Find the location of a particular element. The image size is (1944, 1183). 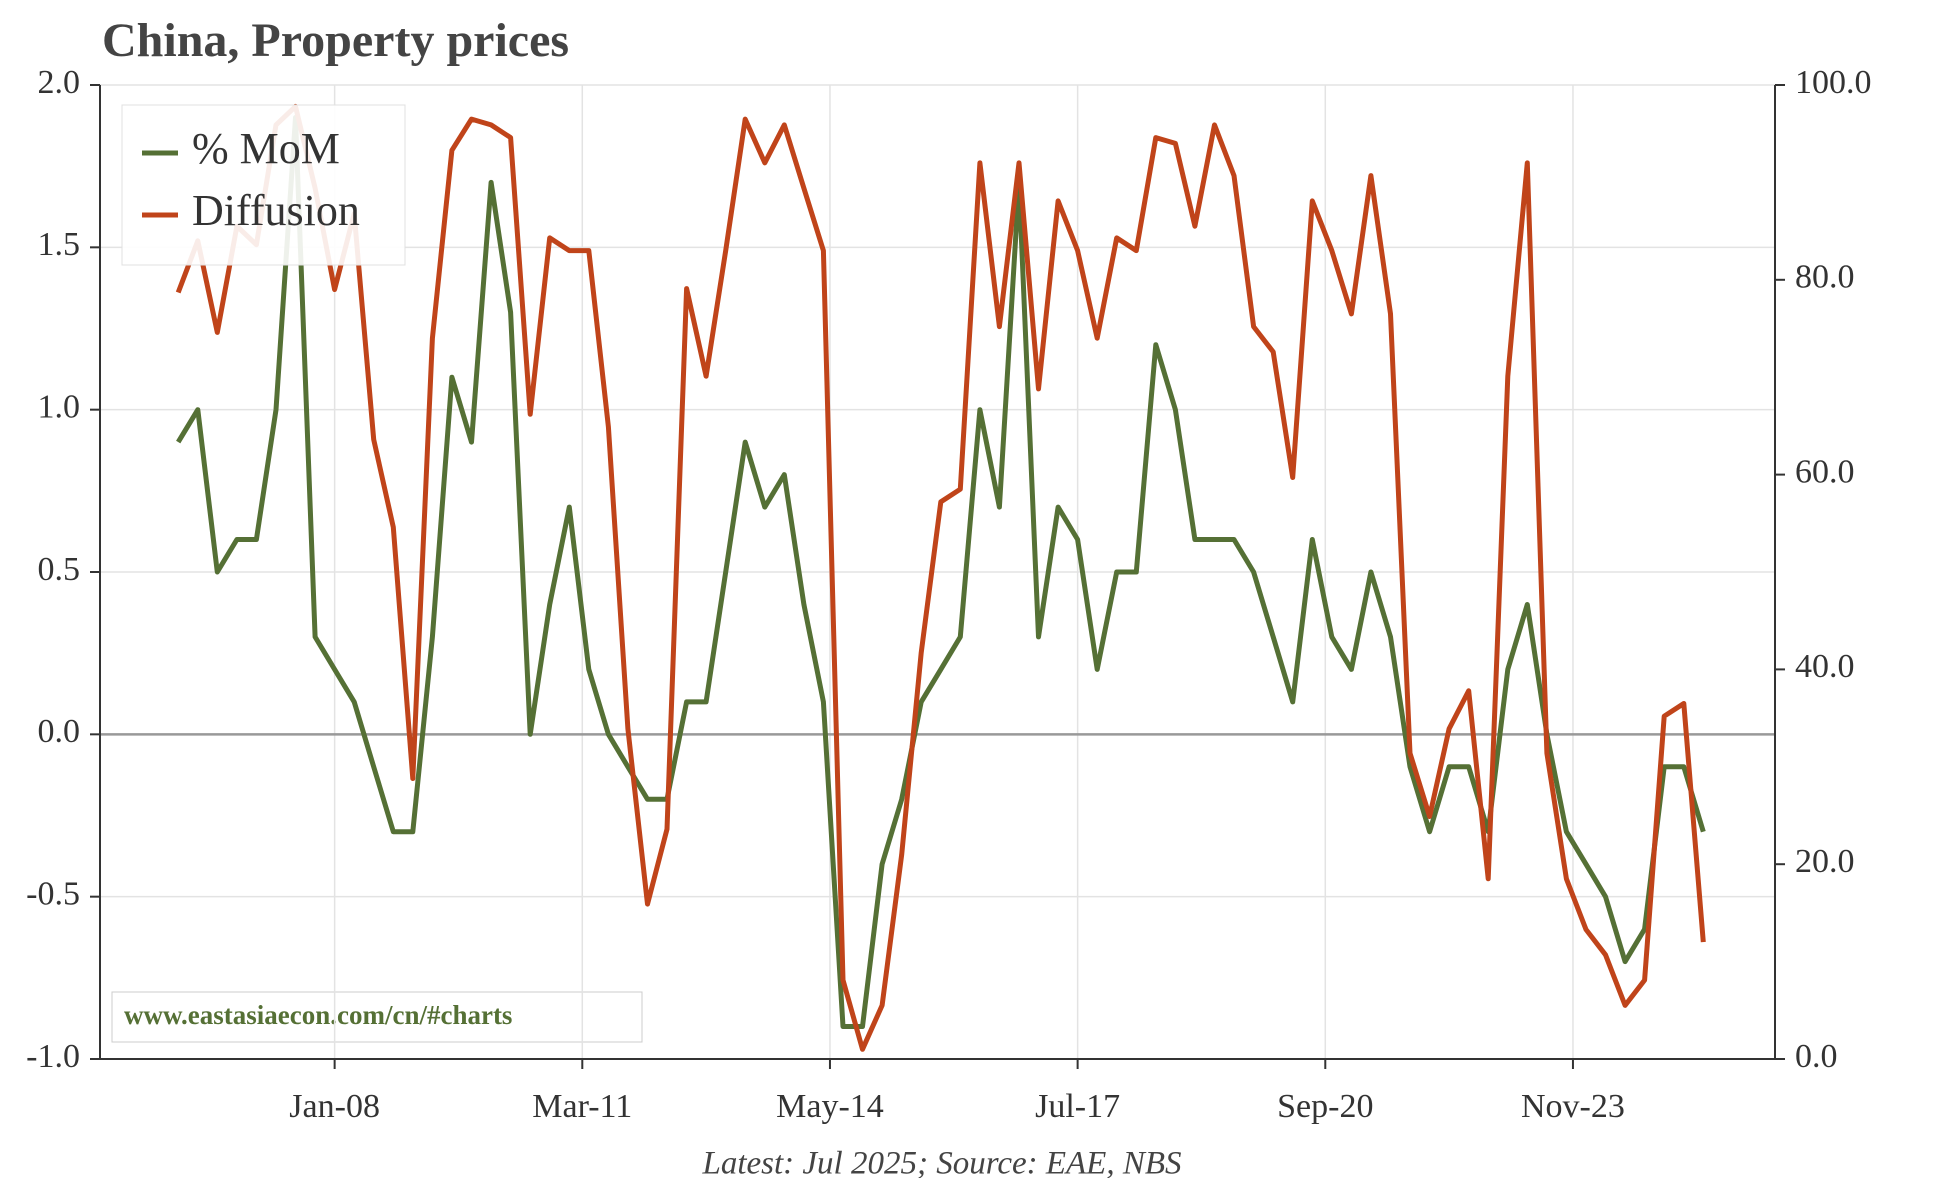

y-tick-label: 1.5 is located at coordinates (59, 244).